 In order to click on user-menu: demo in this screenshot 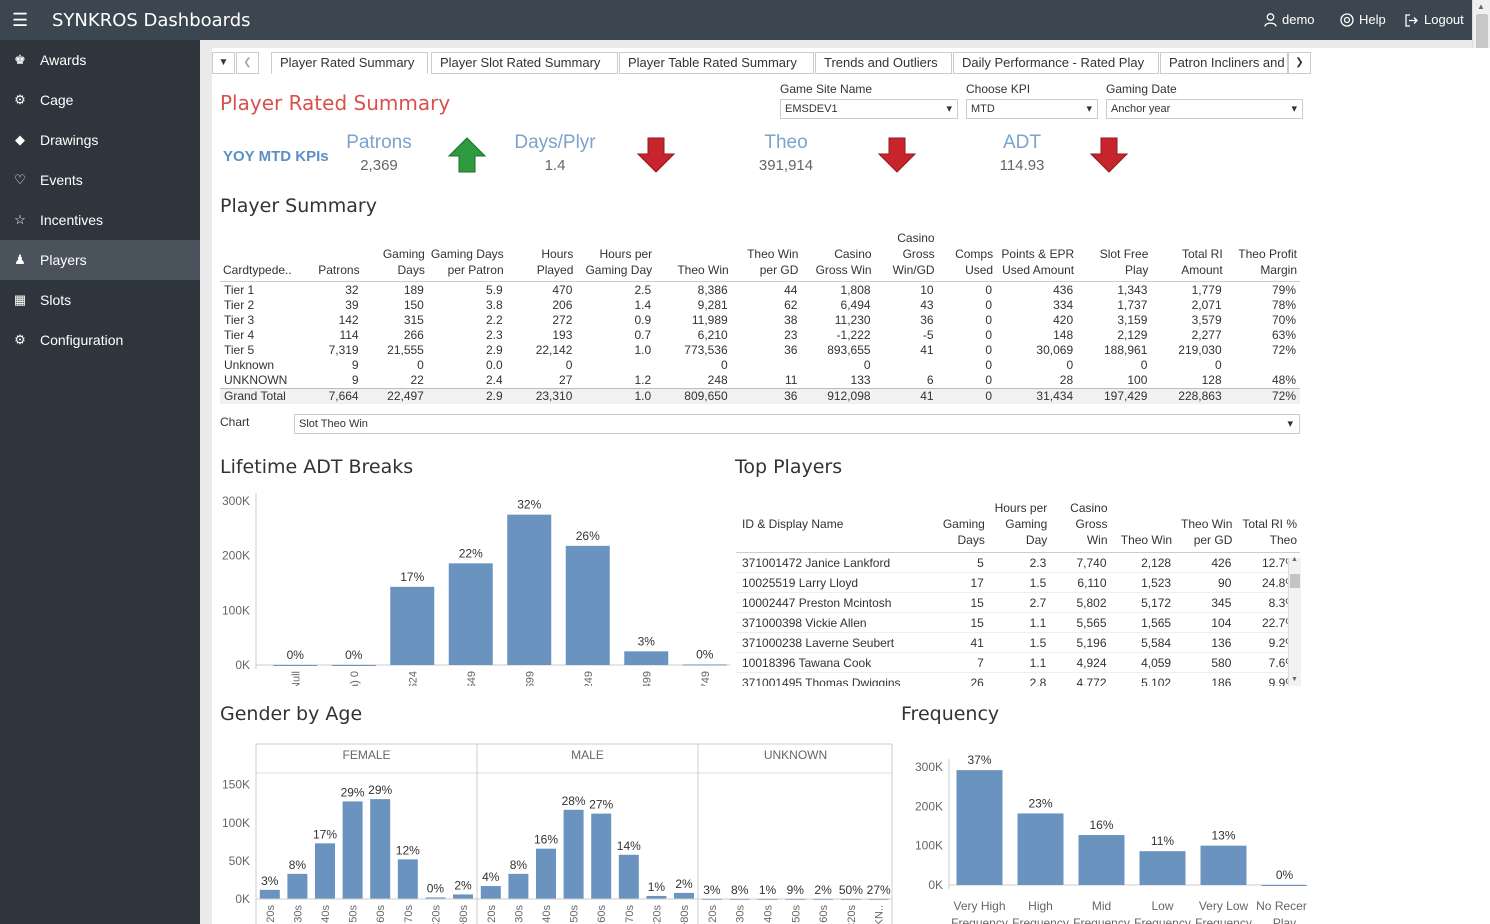, I will do `click(1289, 20)`.